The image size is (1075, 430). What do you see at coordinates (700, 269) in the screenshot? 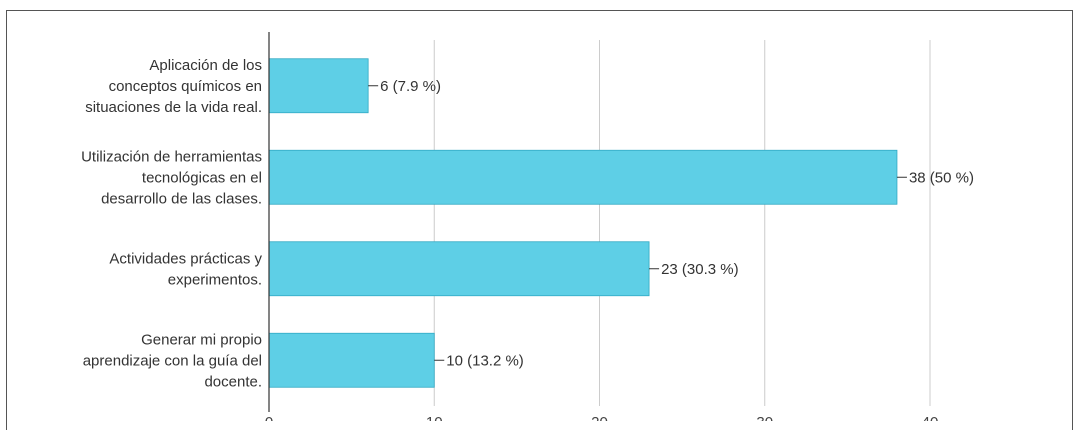
I see `data-label: 23 (30.3 %)` at bounding box center [700, 269].